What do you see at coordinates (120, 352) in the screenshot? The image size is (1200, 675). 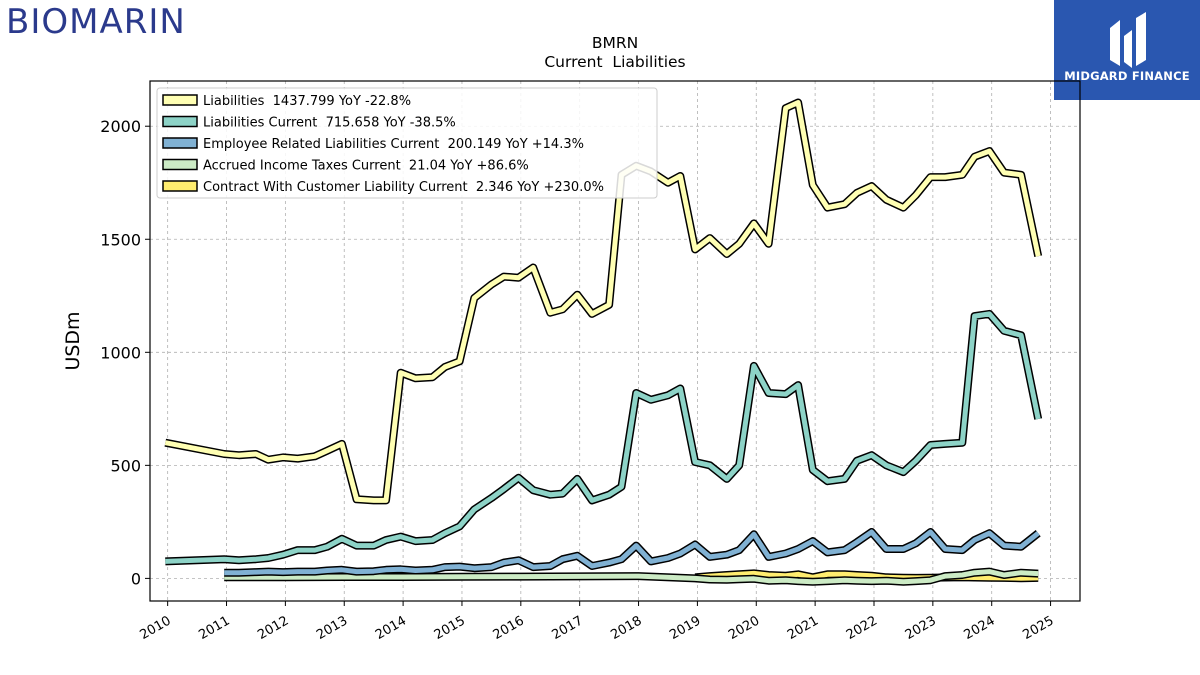 I see `y-tick-label: 1000` at bounding box center [120, 352].